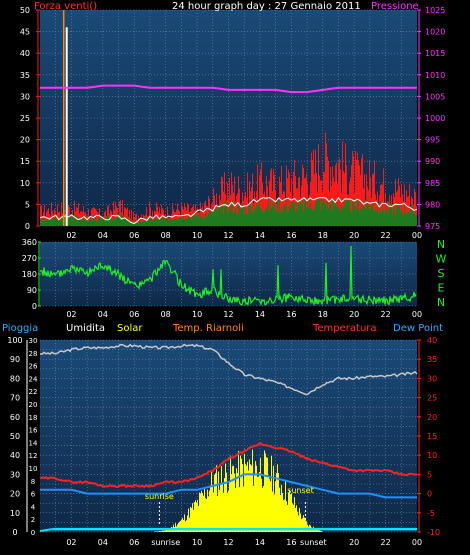  I want to click on solar-y-tick: 4, so click(33, 507).